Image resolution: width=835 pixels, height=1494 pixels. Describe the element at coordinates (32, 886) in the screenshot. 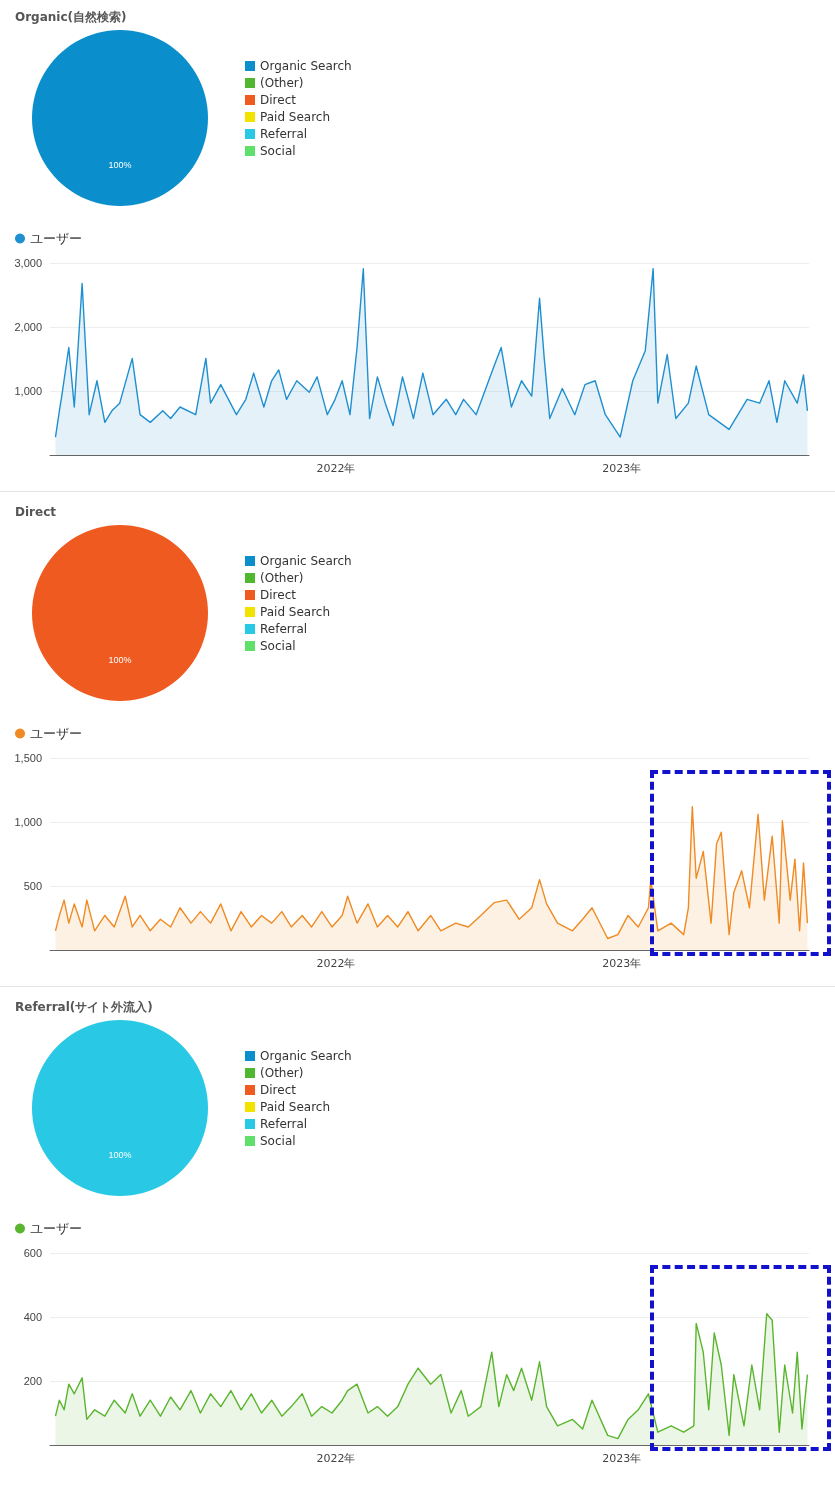

I see `y-tick-label: 500` at that location.